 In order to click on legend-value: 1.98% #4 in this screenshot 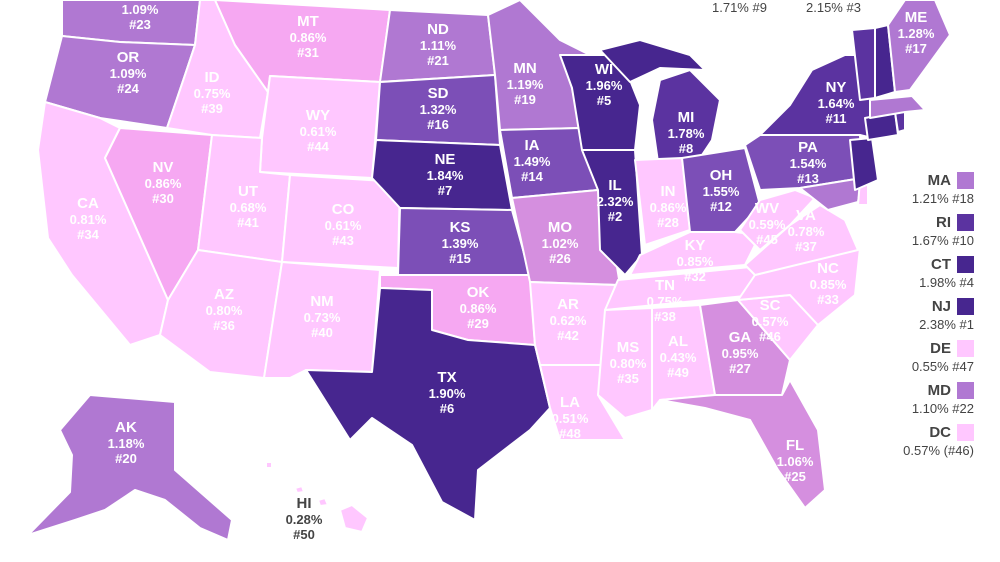, I will do `click(946, 282)`.